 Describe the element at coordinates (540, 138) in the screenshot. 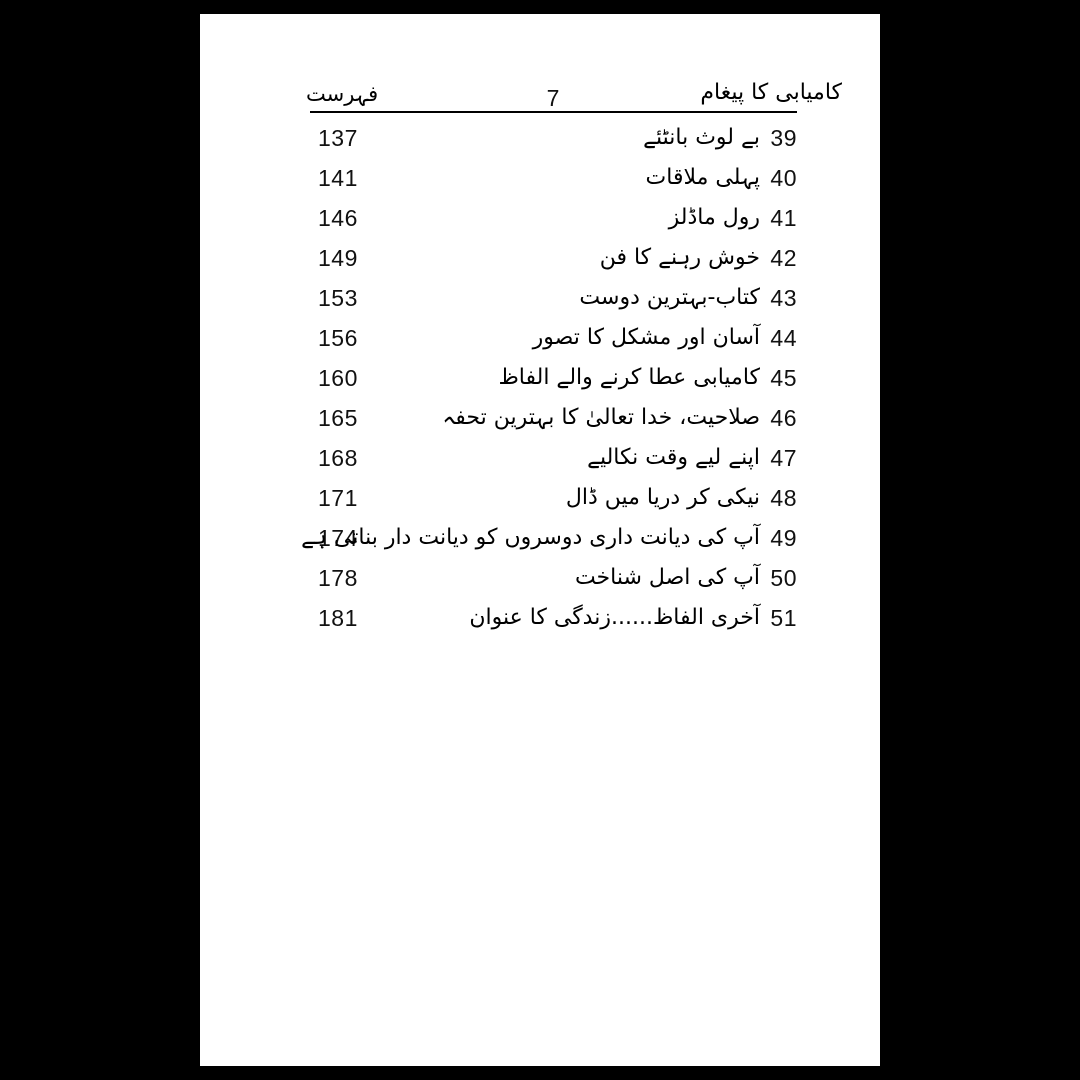

I see `toc-row: 137 بے لوث بانٹئے 39` at that location.